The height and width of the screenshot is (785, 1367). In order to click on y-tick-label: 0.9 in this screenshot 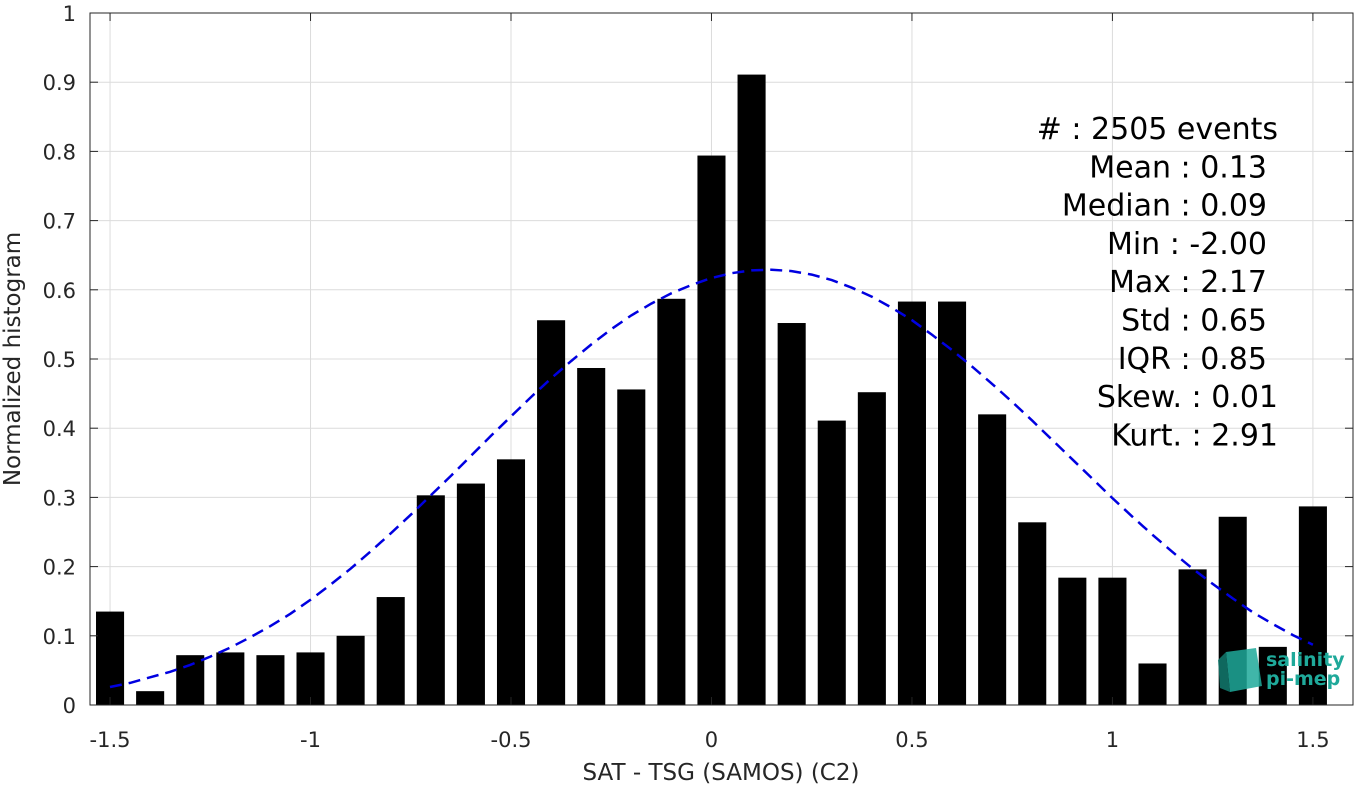, I will do `click(59, 83)`.